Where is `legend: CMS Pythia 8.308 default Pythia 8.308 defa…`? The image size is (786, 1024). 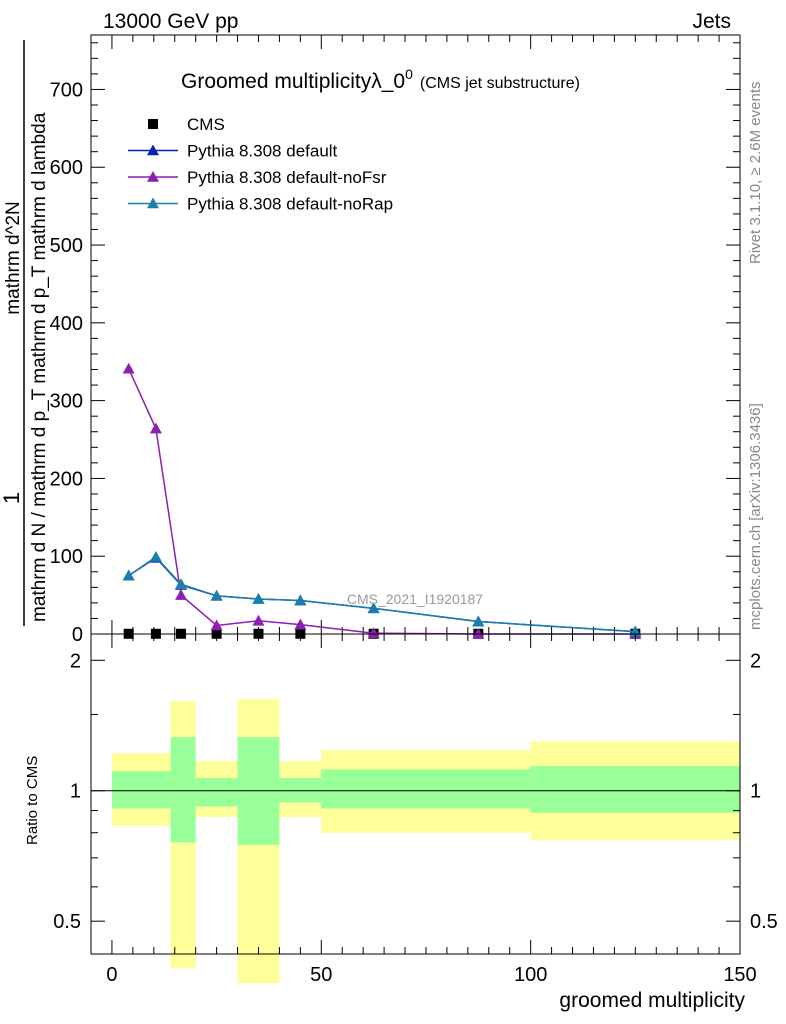 legend: CMS Pythia 8.308 default Pythia 8.308 defa… is located at coordinates (260, 164).